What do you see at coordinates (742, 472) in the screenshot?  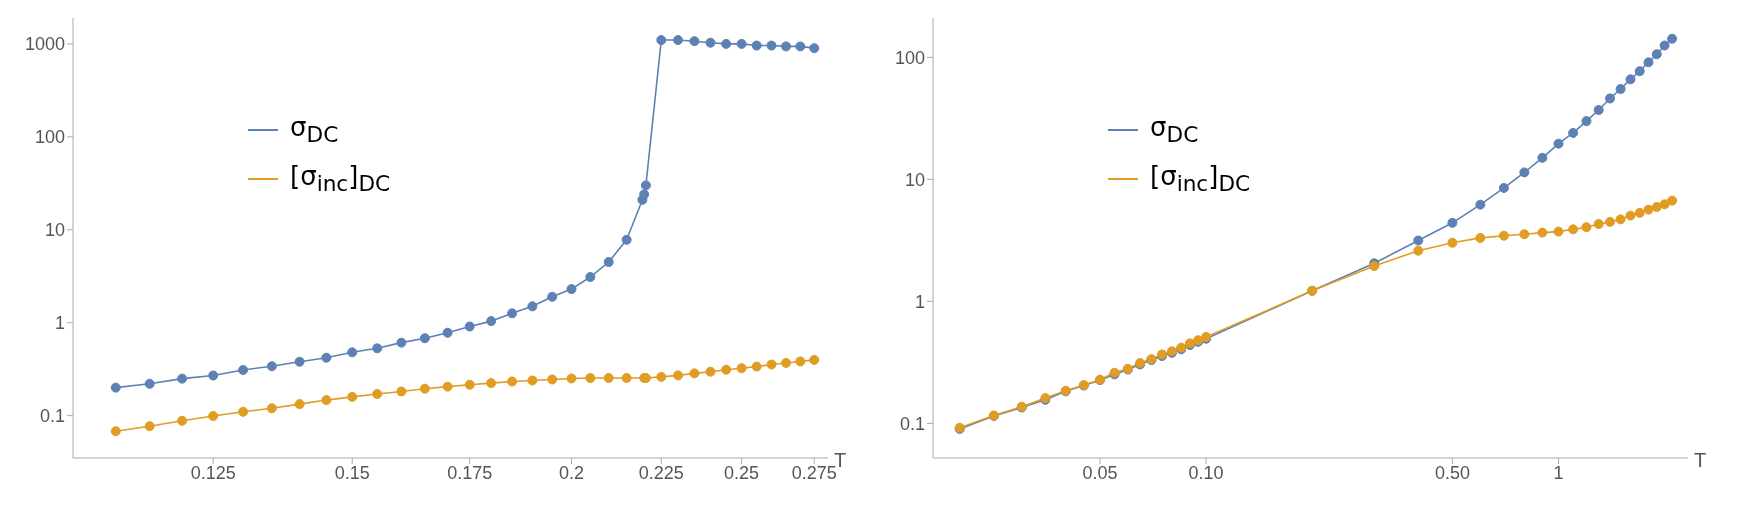 I see `x-tick-label: 0.25` at bounding box center [742, 472].